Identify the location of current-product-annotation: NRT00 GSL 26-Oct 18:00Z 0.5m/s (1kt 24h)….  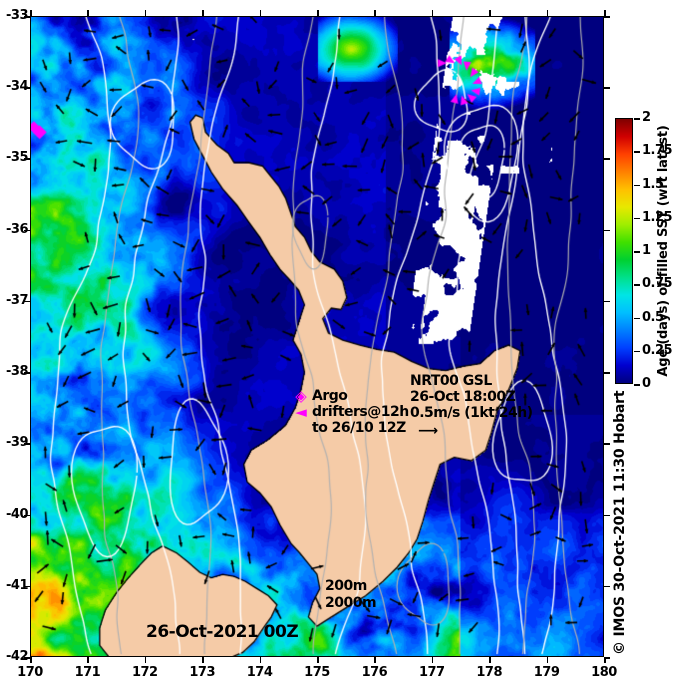
(471, 406).